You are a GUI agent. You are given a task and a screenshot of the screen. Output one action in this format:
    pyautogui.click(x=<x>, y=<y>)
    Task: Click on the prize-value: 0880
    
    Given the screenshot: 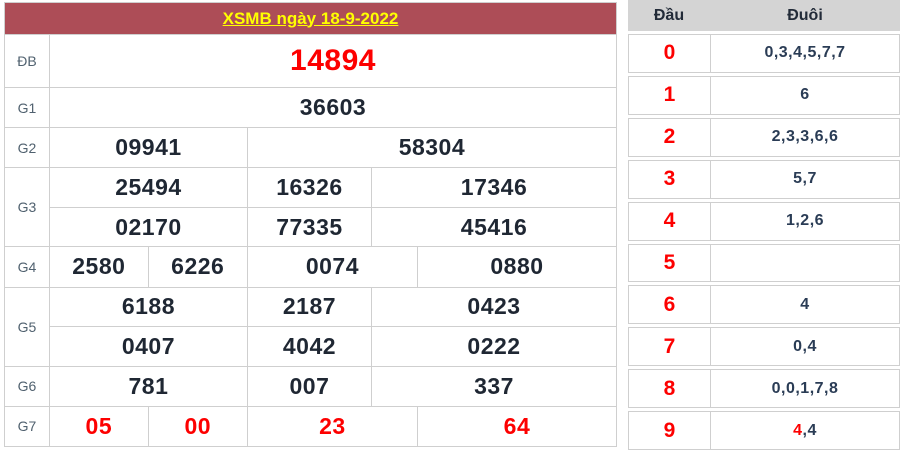 What is the action you would take?
    pyautogui.click(x=516, y=267)
    